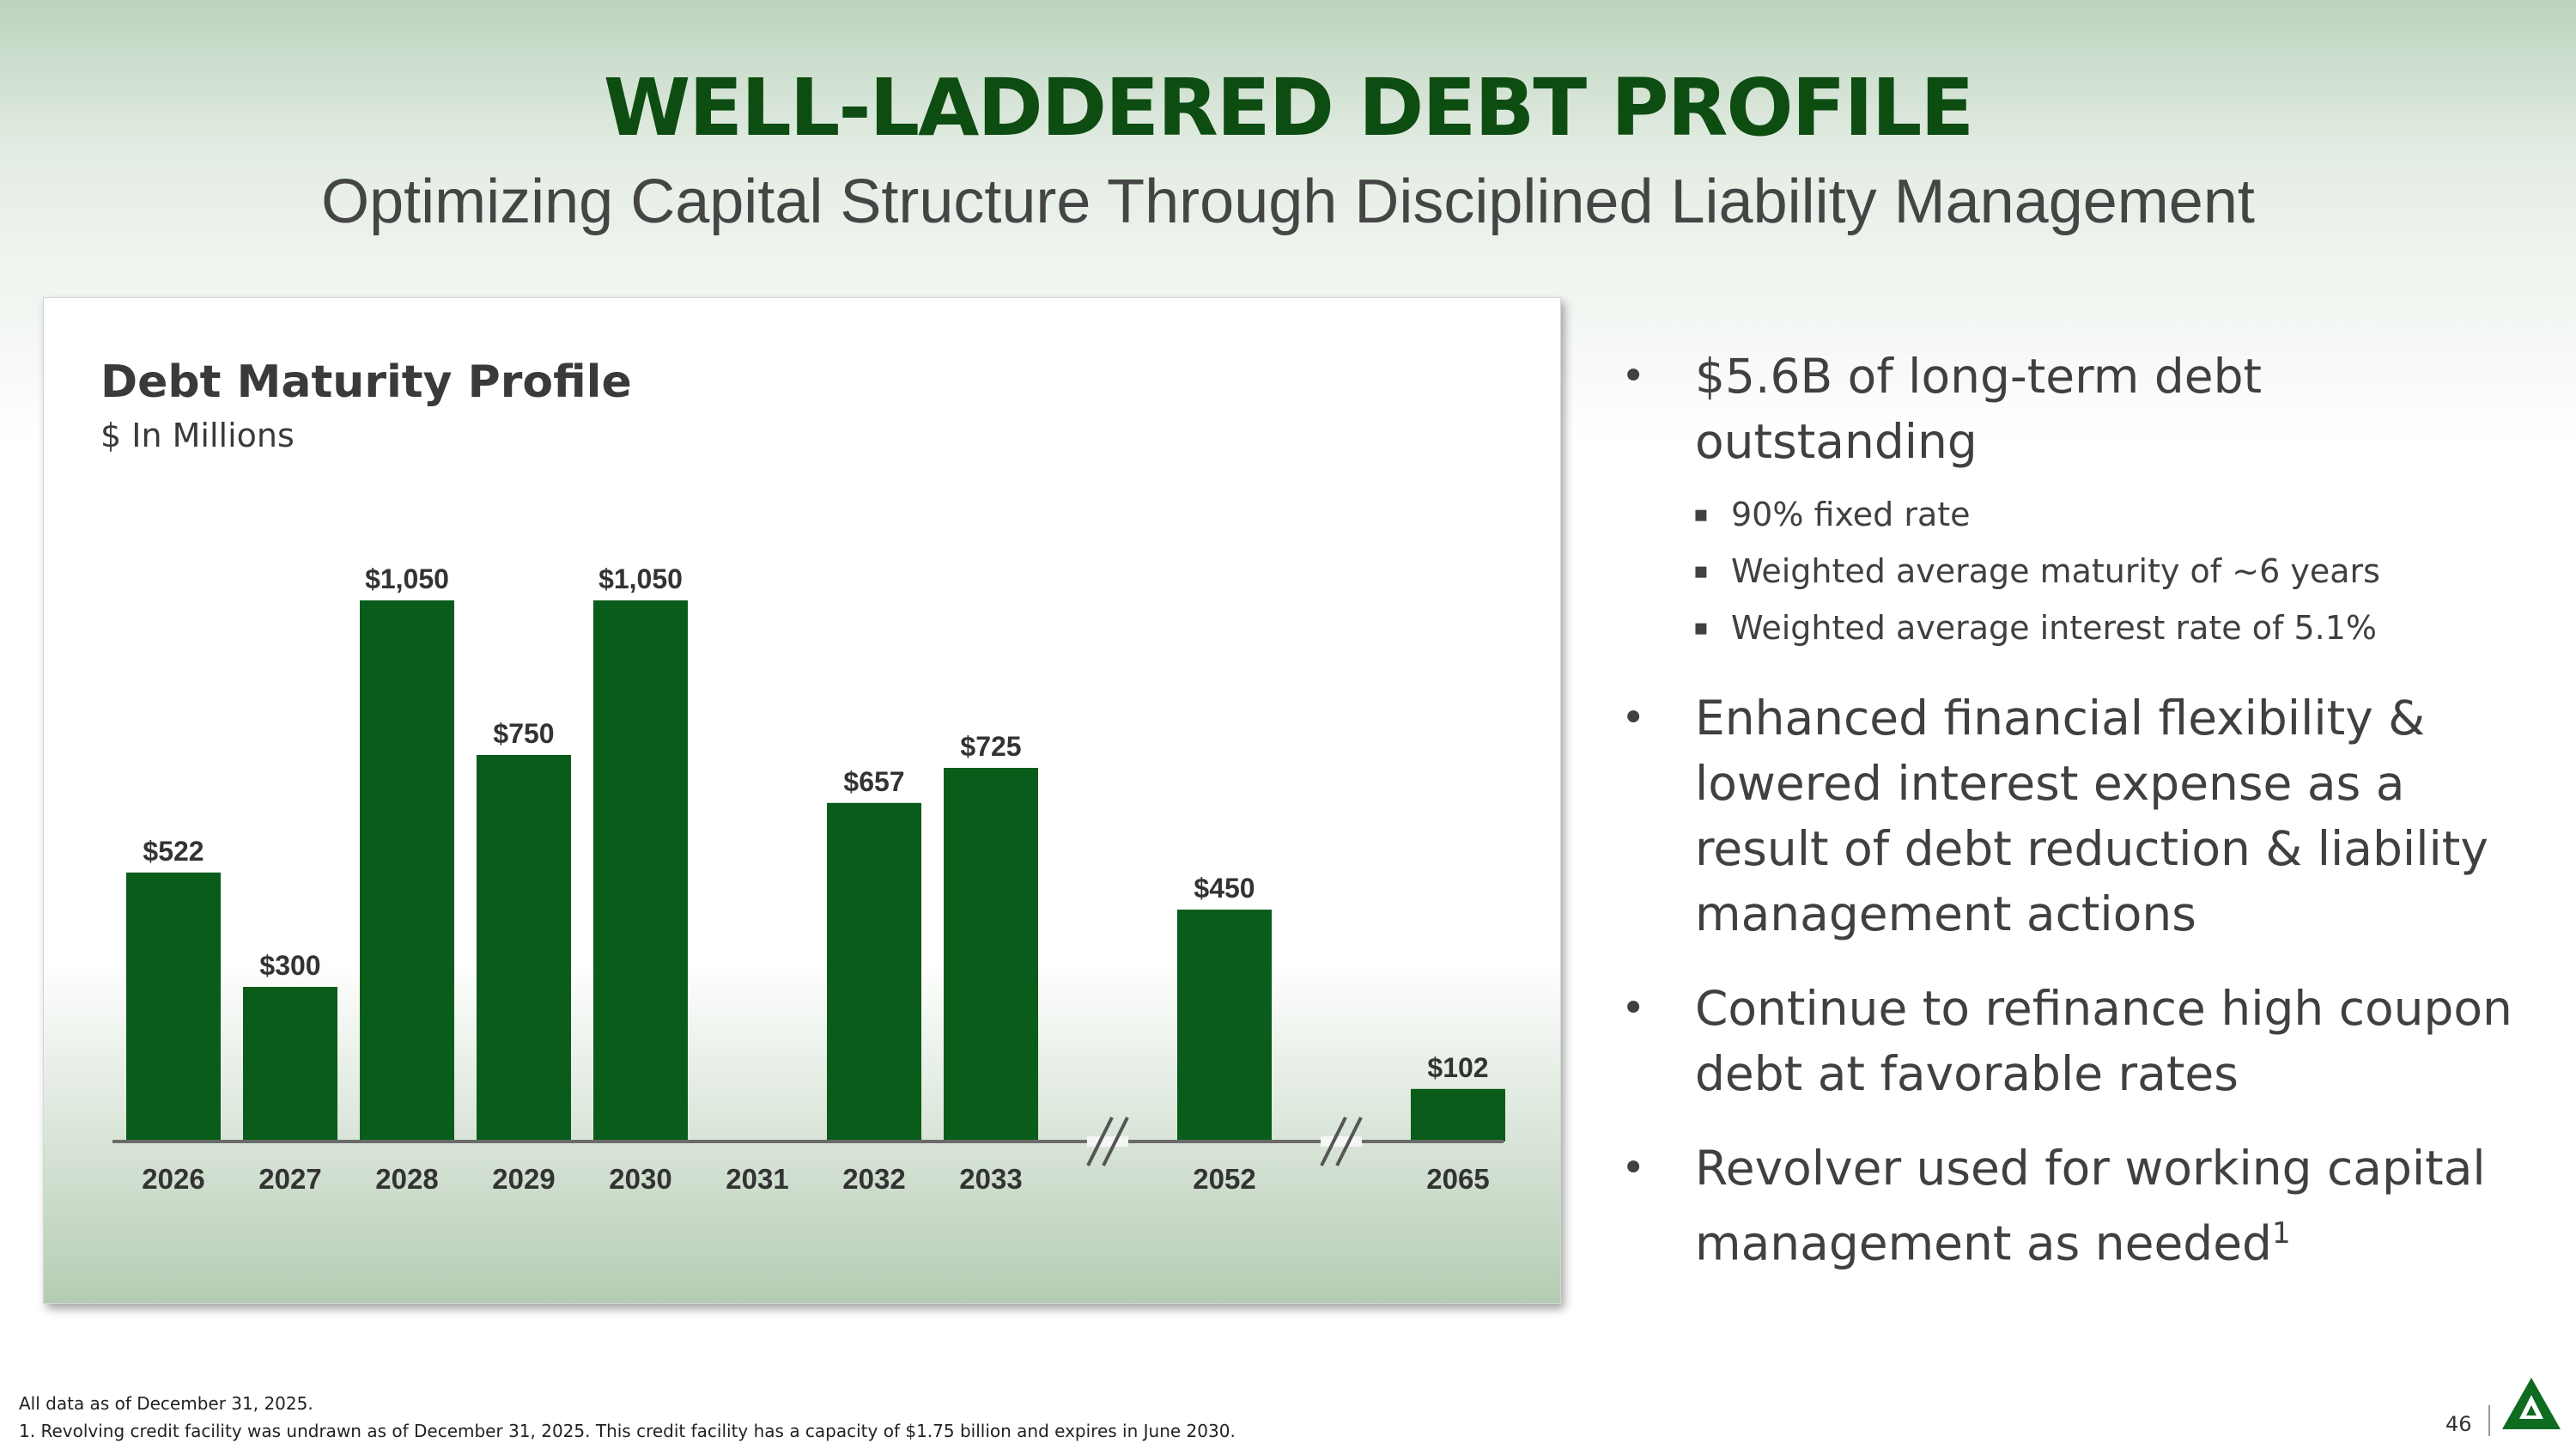 Image resolution: width=2576 pixels, height=1449 pixels. Describe the element at coordinates (640, 1179) in the screenshot. I see `x-tick-2030: 2030` at that location.